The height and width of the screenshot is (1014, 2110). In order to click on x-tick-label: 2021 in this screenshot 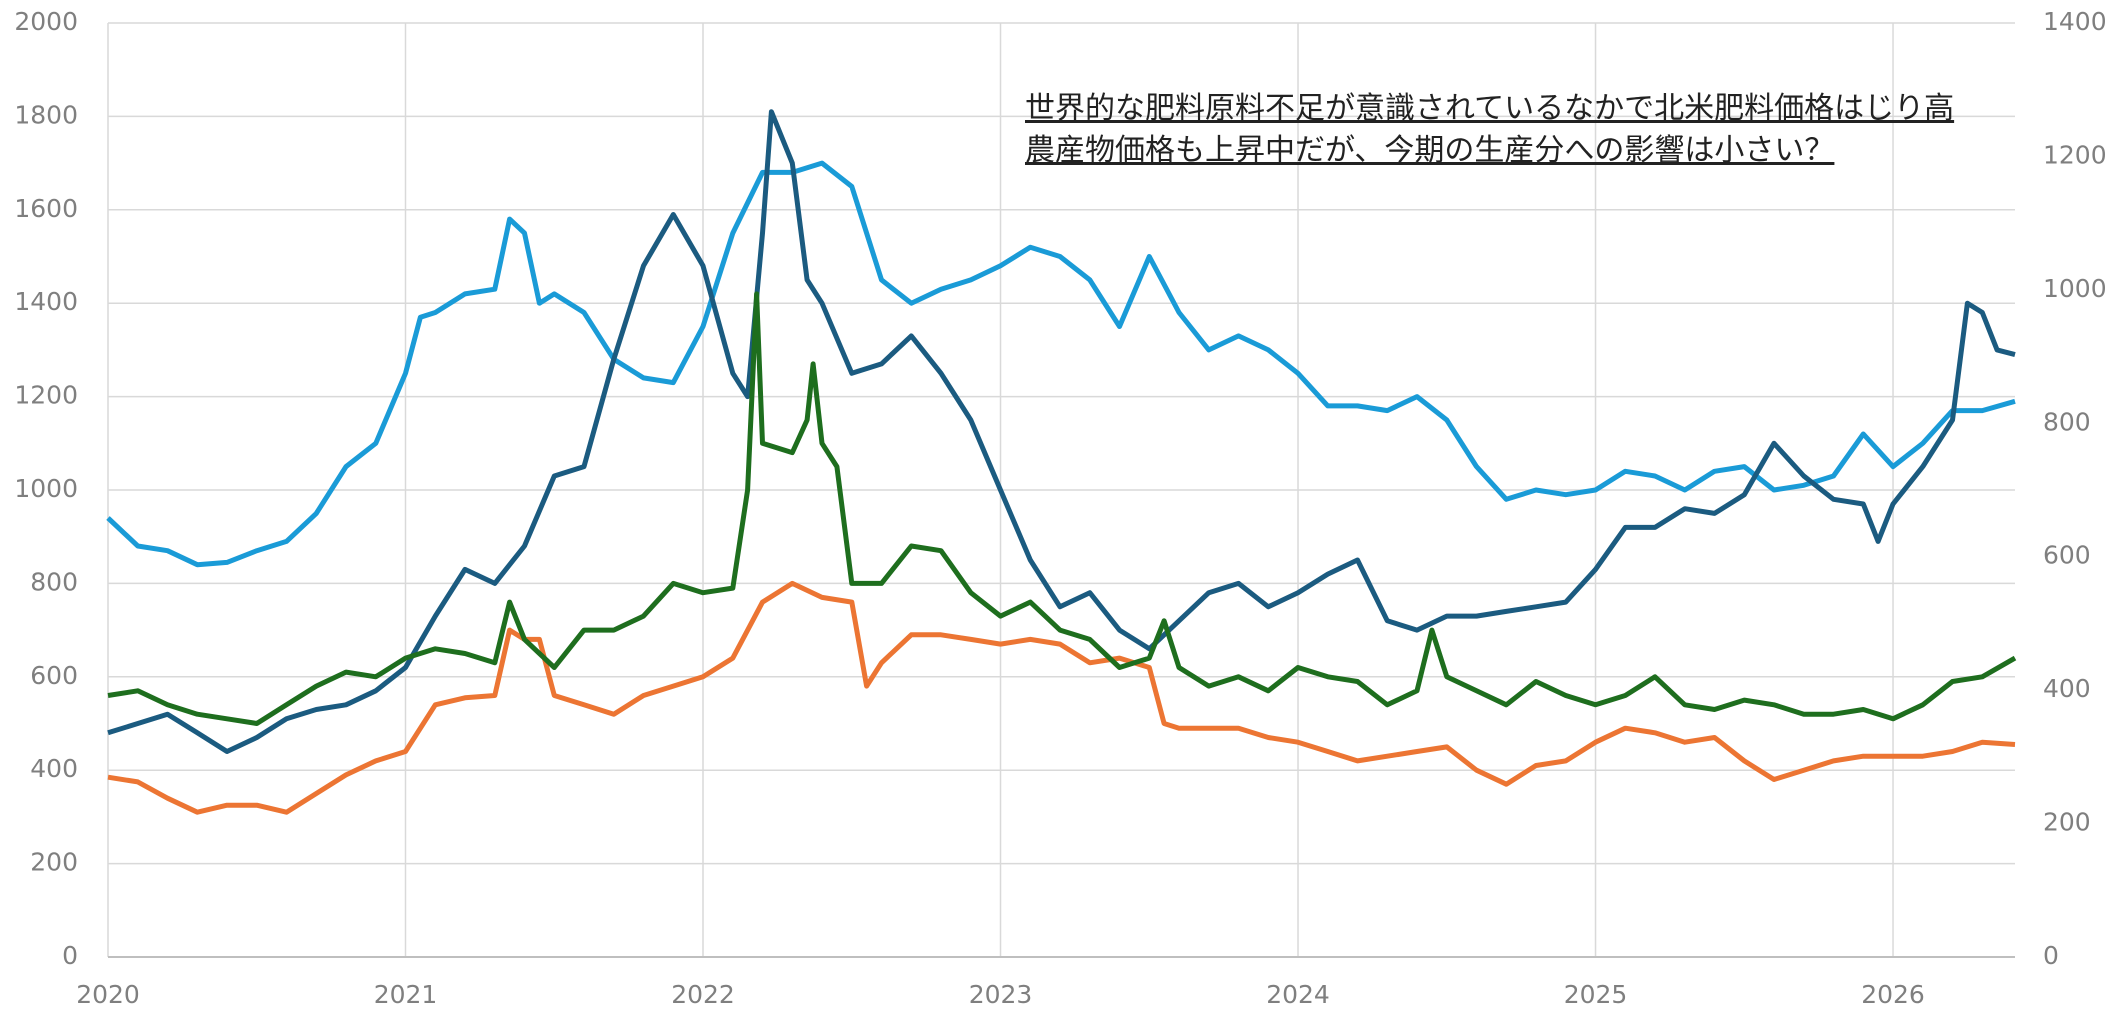, I will do `click(406, 994)`.